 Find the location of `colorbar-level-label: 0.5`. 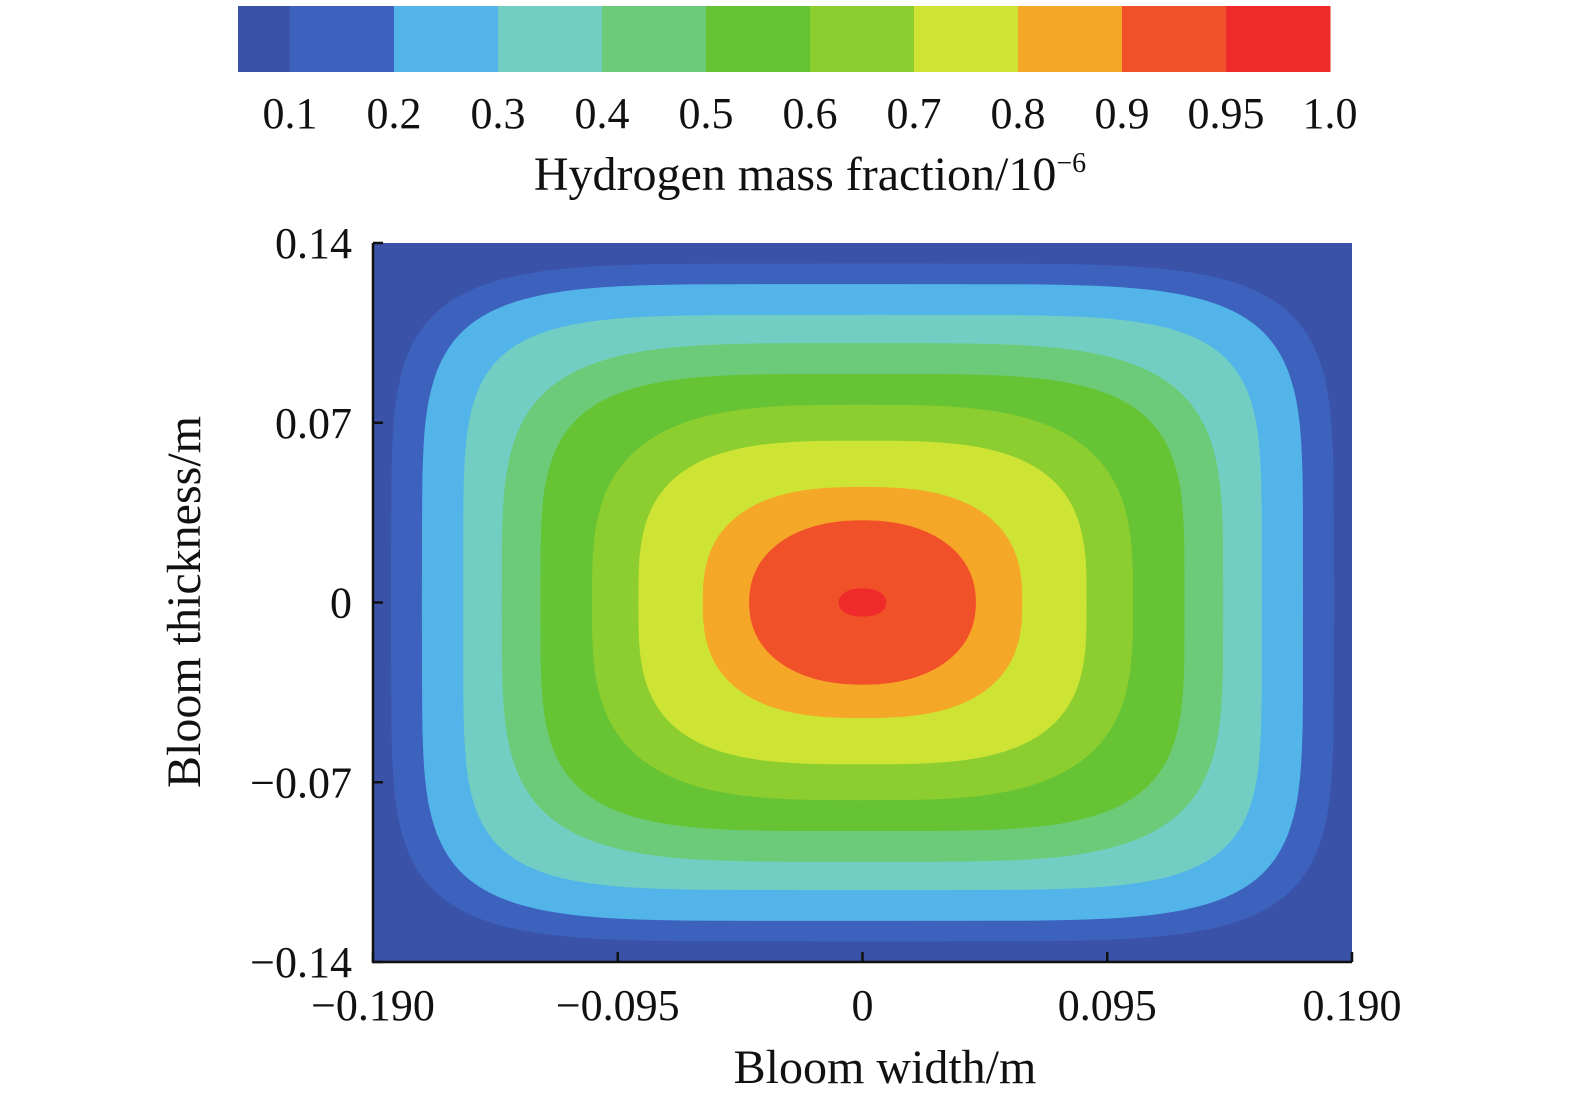

colorbar-level-label: 0.5 is located at coordinates (706, 113).